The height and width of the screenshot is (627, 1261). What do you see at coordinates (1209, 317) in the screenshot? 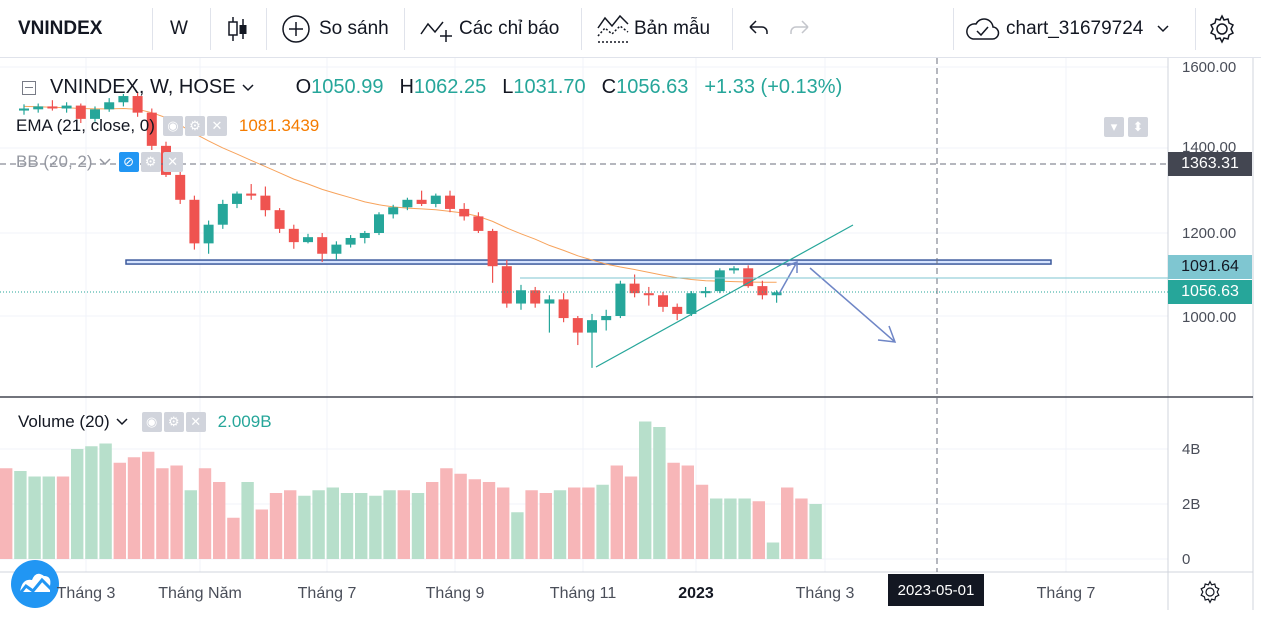
I see `price-tick: 1000.00` at bounding box center [1209, 317].